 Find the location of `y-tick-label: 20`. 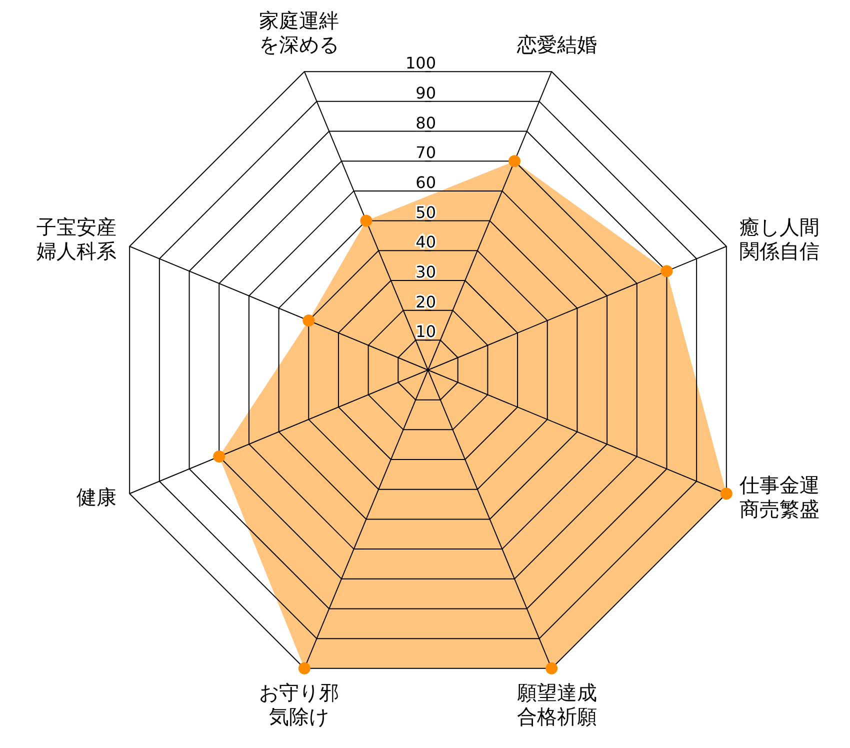

y-tick-label: 20 is located at coordinates (426, 302).